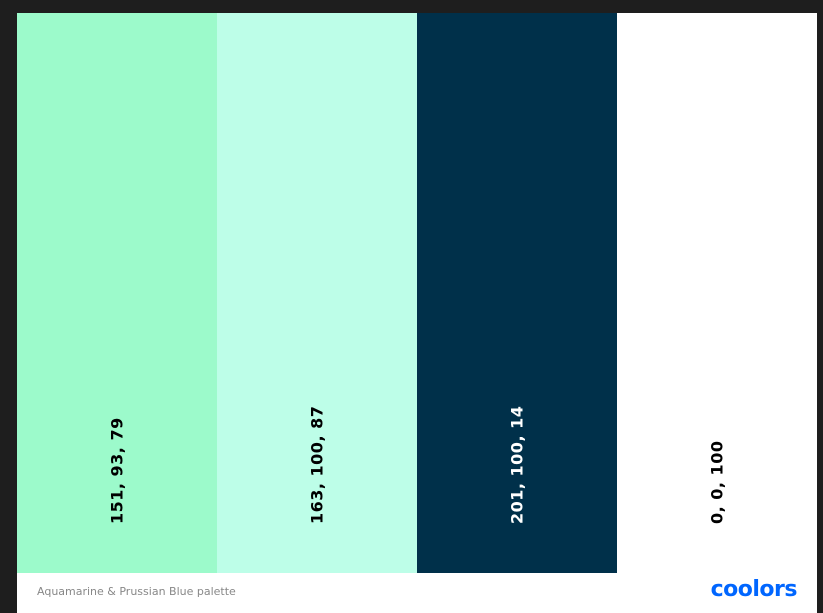 This screenshot has height=613, width=823. Describe the element at coordinates (136, 591) in the screenshot. I see `palette-title: Aquamarine & Prussian Blue palette` at that location.